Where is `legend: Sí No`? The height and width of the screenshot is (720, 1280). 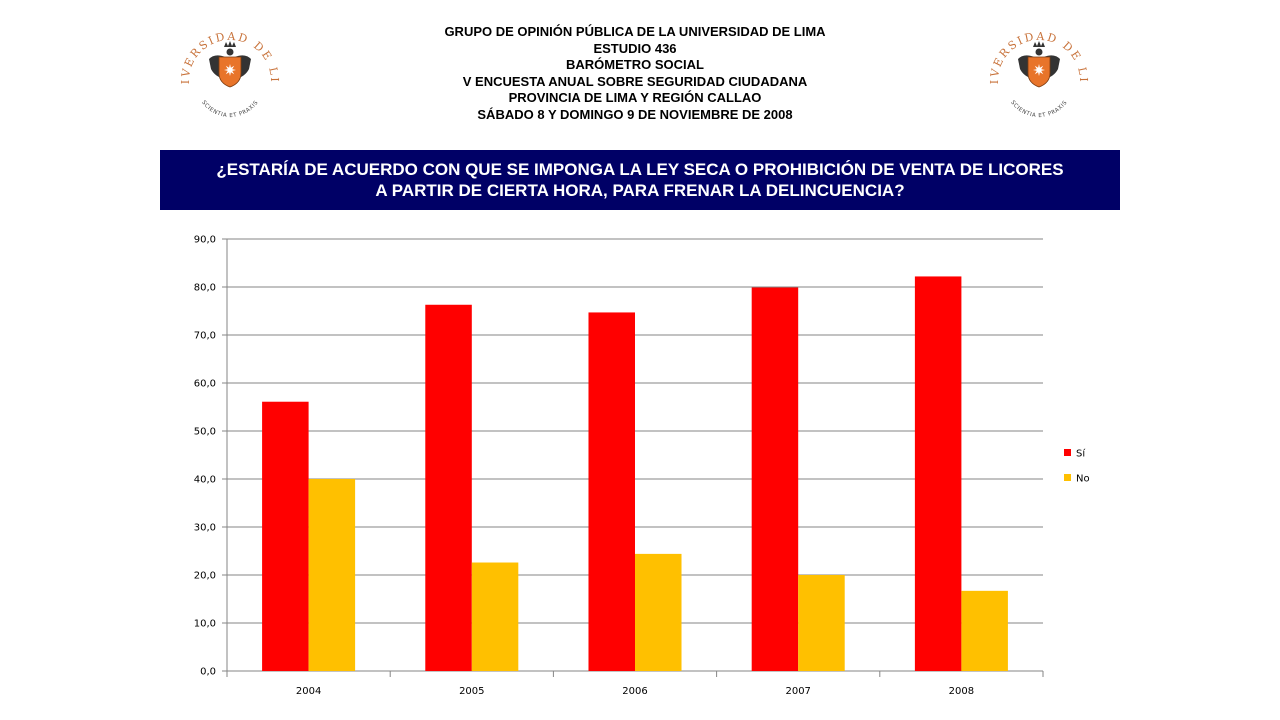 legend: Sí No is located at coordinates (1077, 466).